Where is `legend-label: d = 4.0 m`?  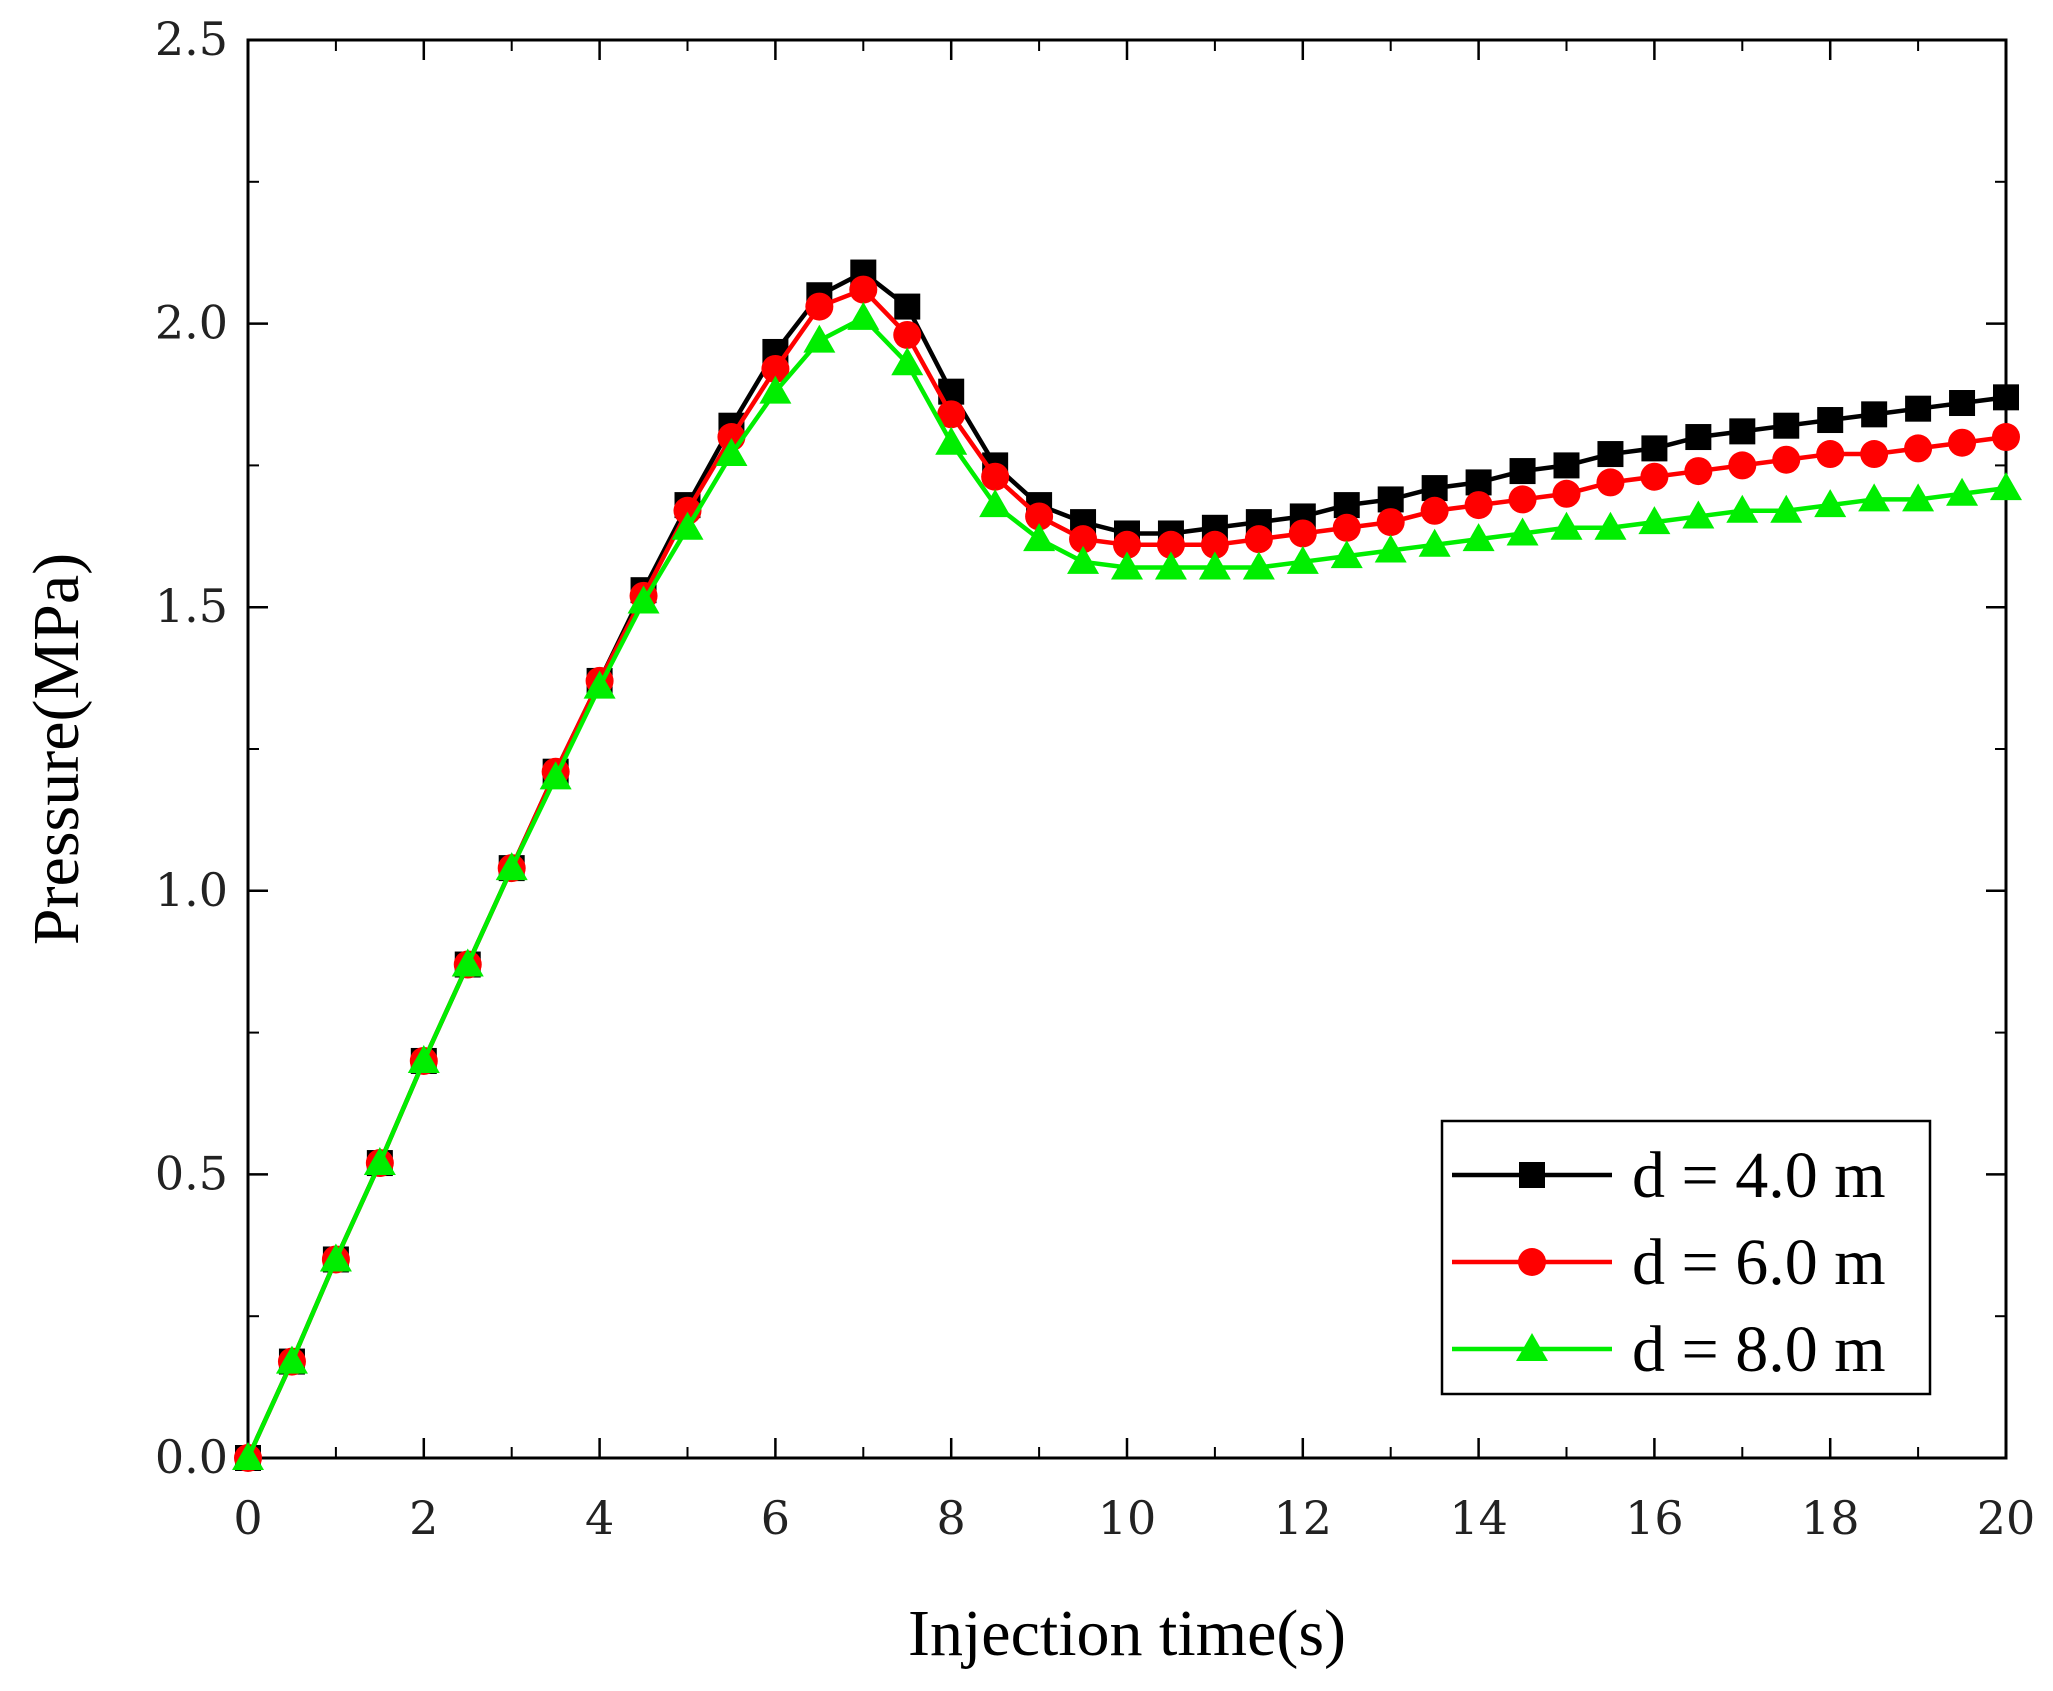
legend-label: d = 4.0 m is located at coordinates (1759, 1175).